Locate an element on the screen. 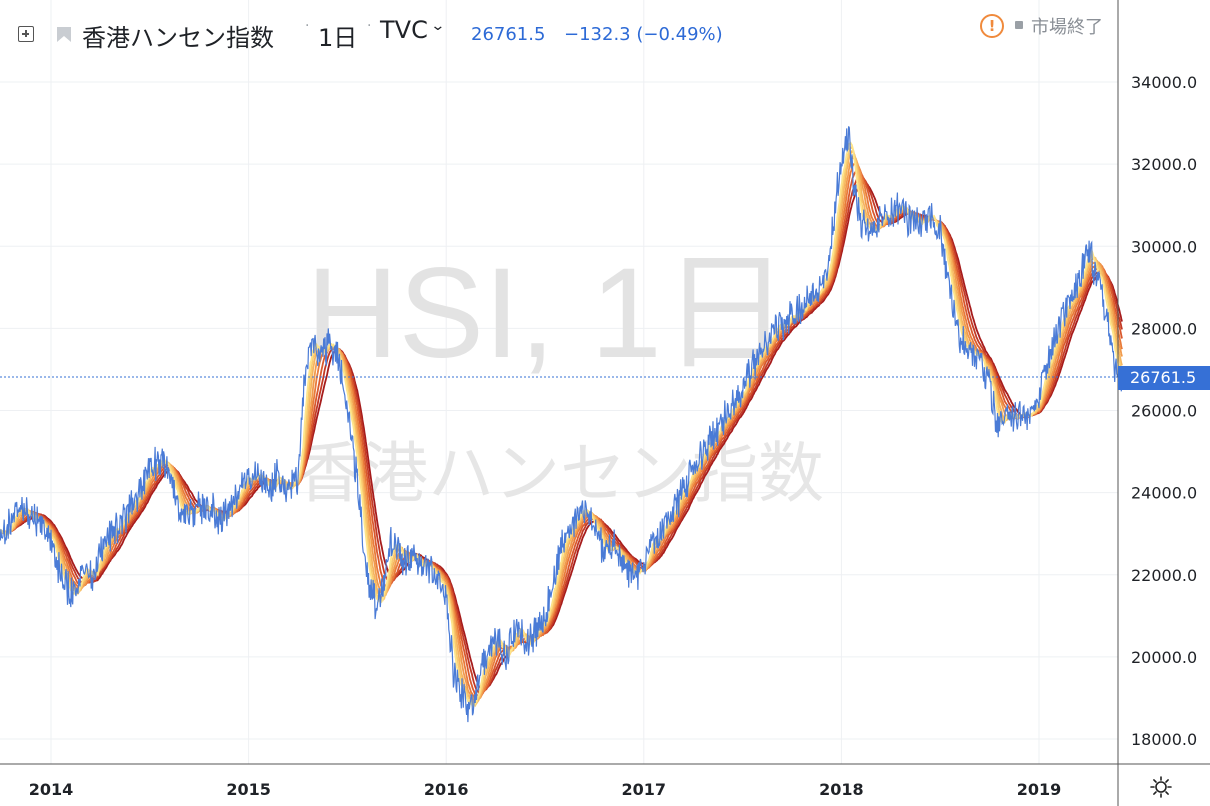 This screenshot has height=806, width=1210. source-label: TVC is located at coordinates (404, 30).